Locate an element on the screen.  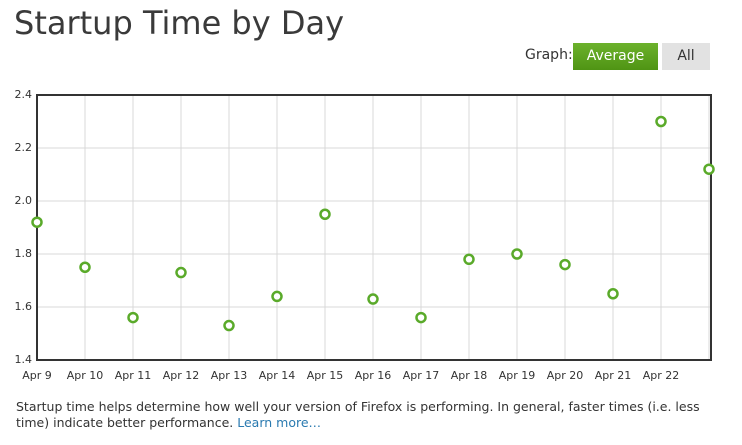
x-tick-label: Apr 21 is located at coordinates (613, 375).